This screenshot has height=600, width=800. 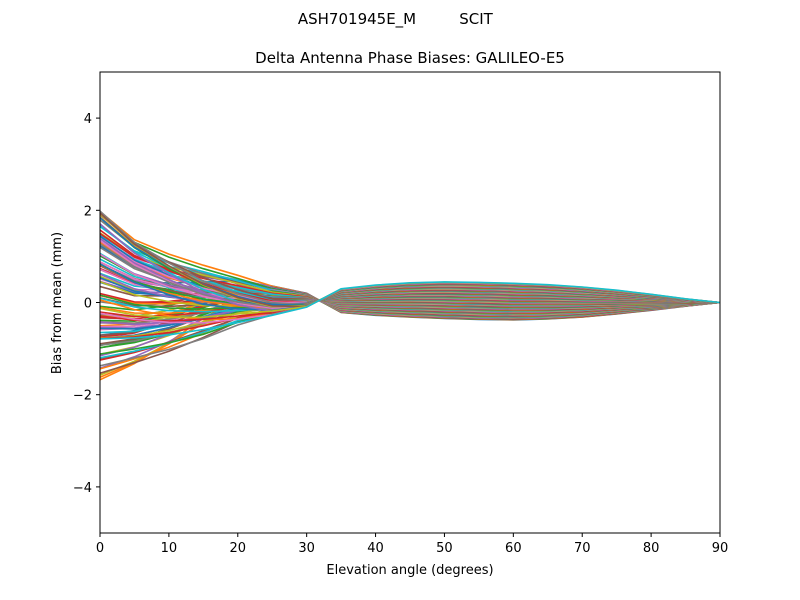 I want to click on y-axis: −4 −2 0 2 4, so click(x=86, y=304).